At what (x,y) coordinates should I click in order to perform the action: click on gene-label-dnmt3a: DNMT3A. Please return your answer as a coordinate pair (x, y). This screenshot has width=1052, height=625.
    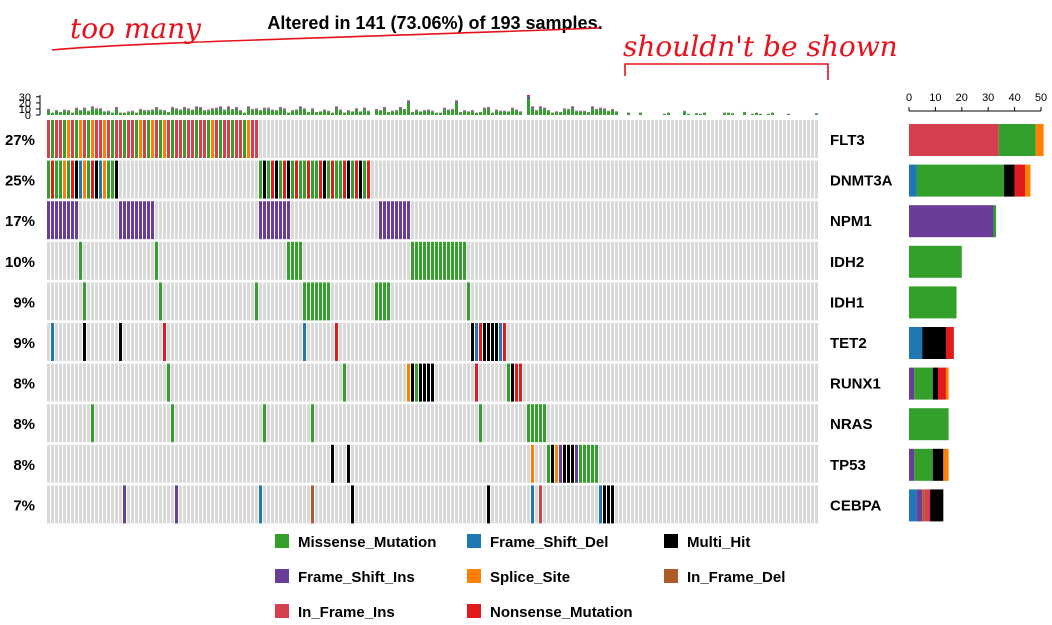
    Looking at the image, I should click on (861, 181).